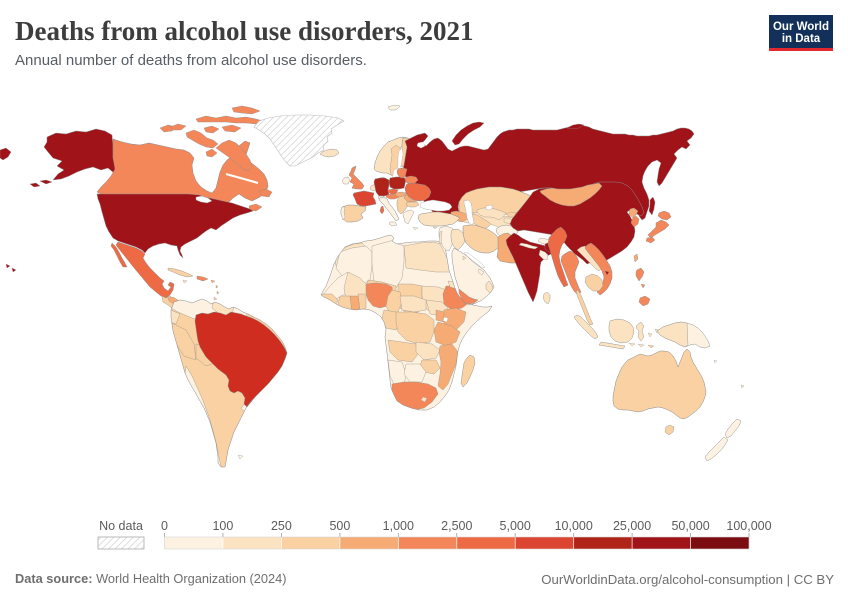 This screenshot has height=600, width=850. Describe the element at coordinates (121, 526) in the screenshot. I see `svg-text: No data` at that location.